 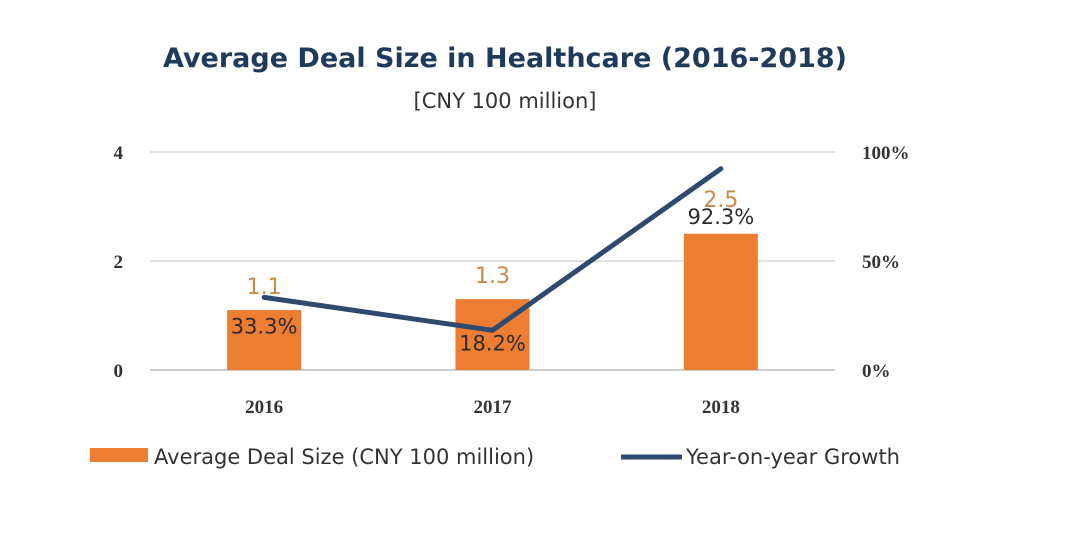 I want to click on x-tick-label: 2017, so click(x=493, y=407).